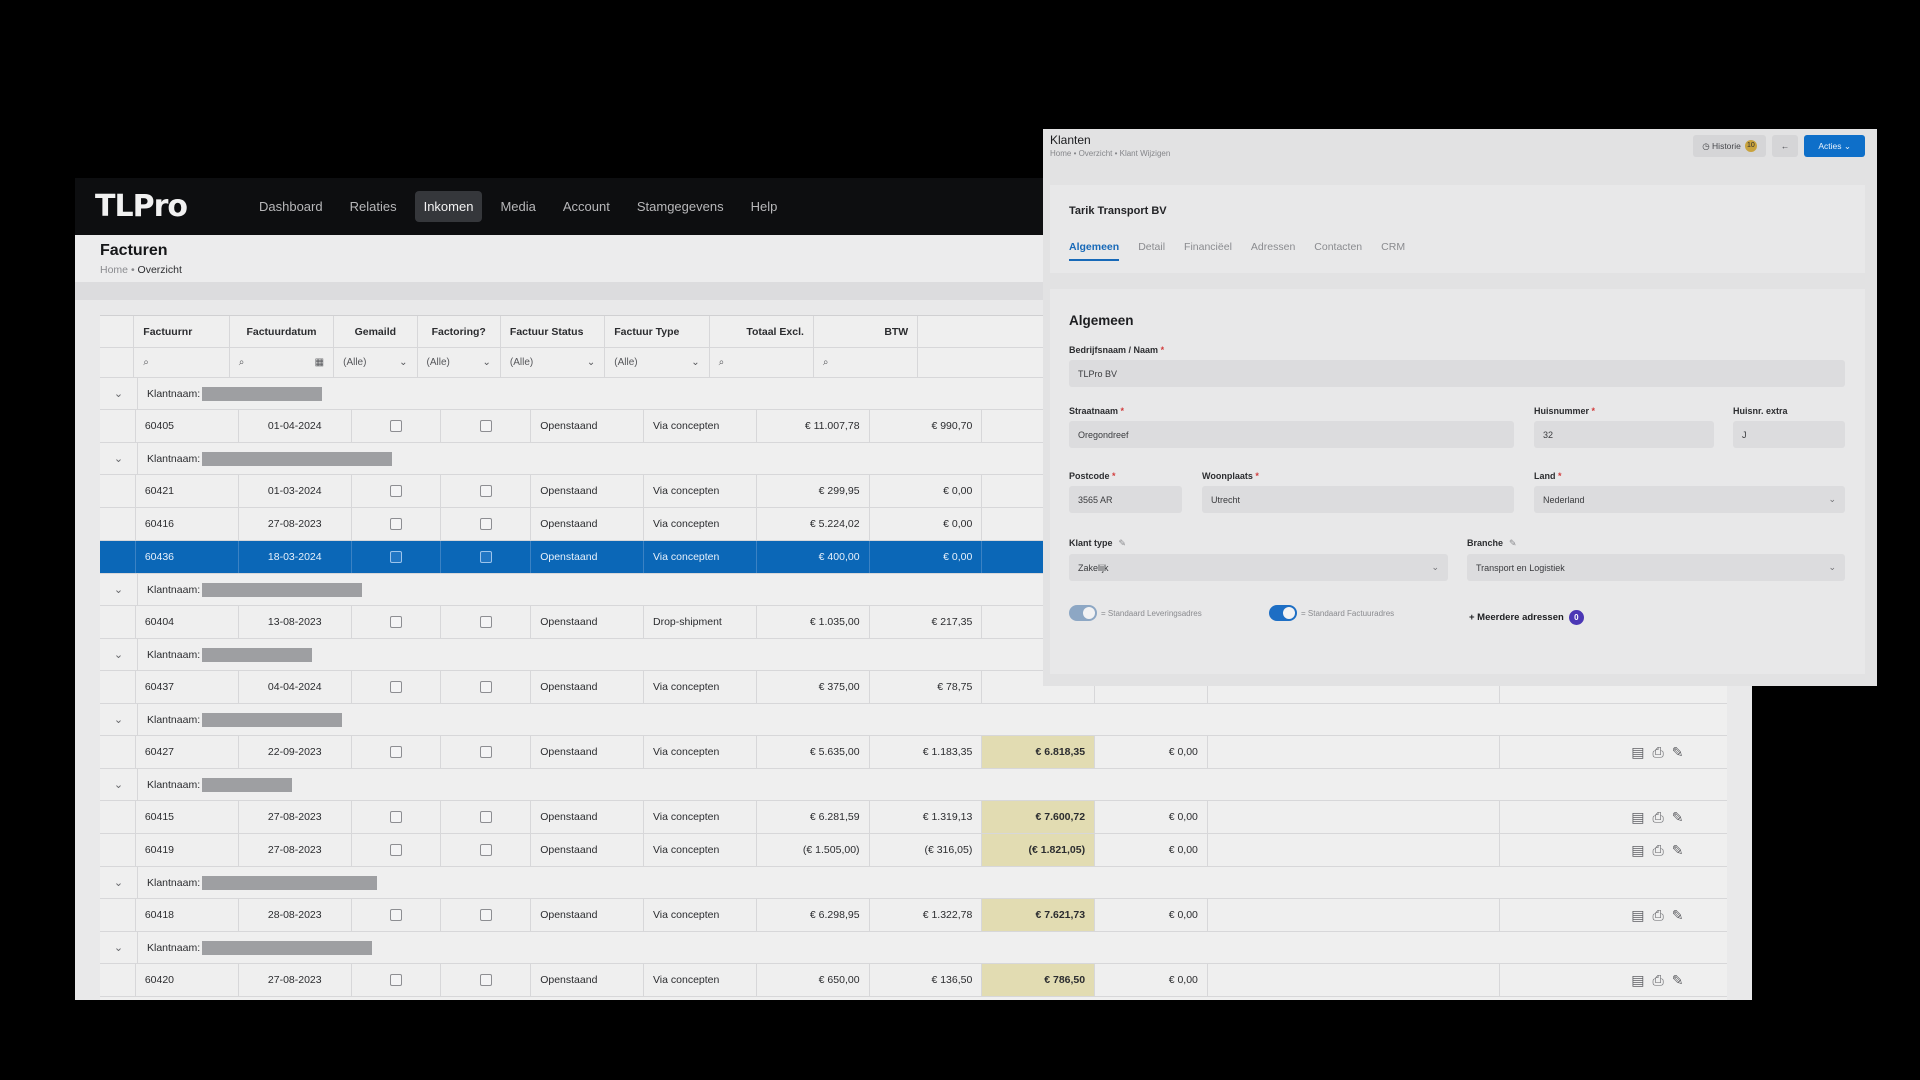 This screenshot has height=1080, width=1920. What do you see at coordinates (282, 362) in the screenshot?
I see `filter-cell-2: ⌕ ▦` at bounding box center [282, 362].